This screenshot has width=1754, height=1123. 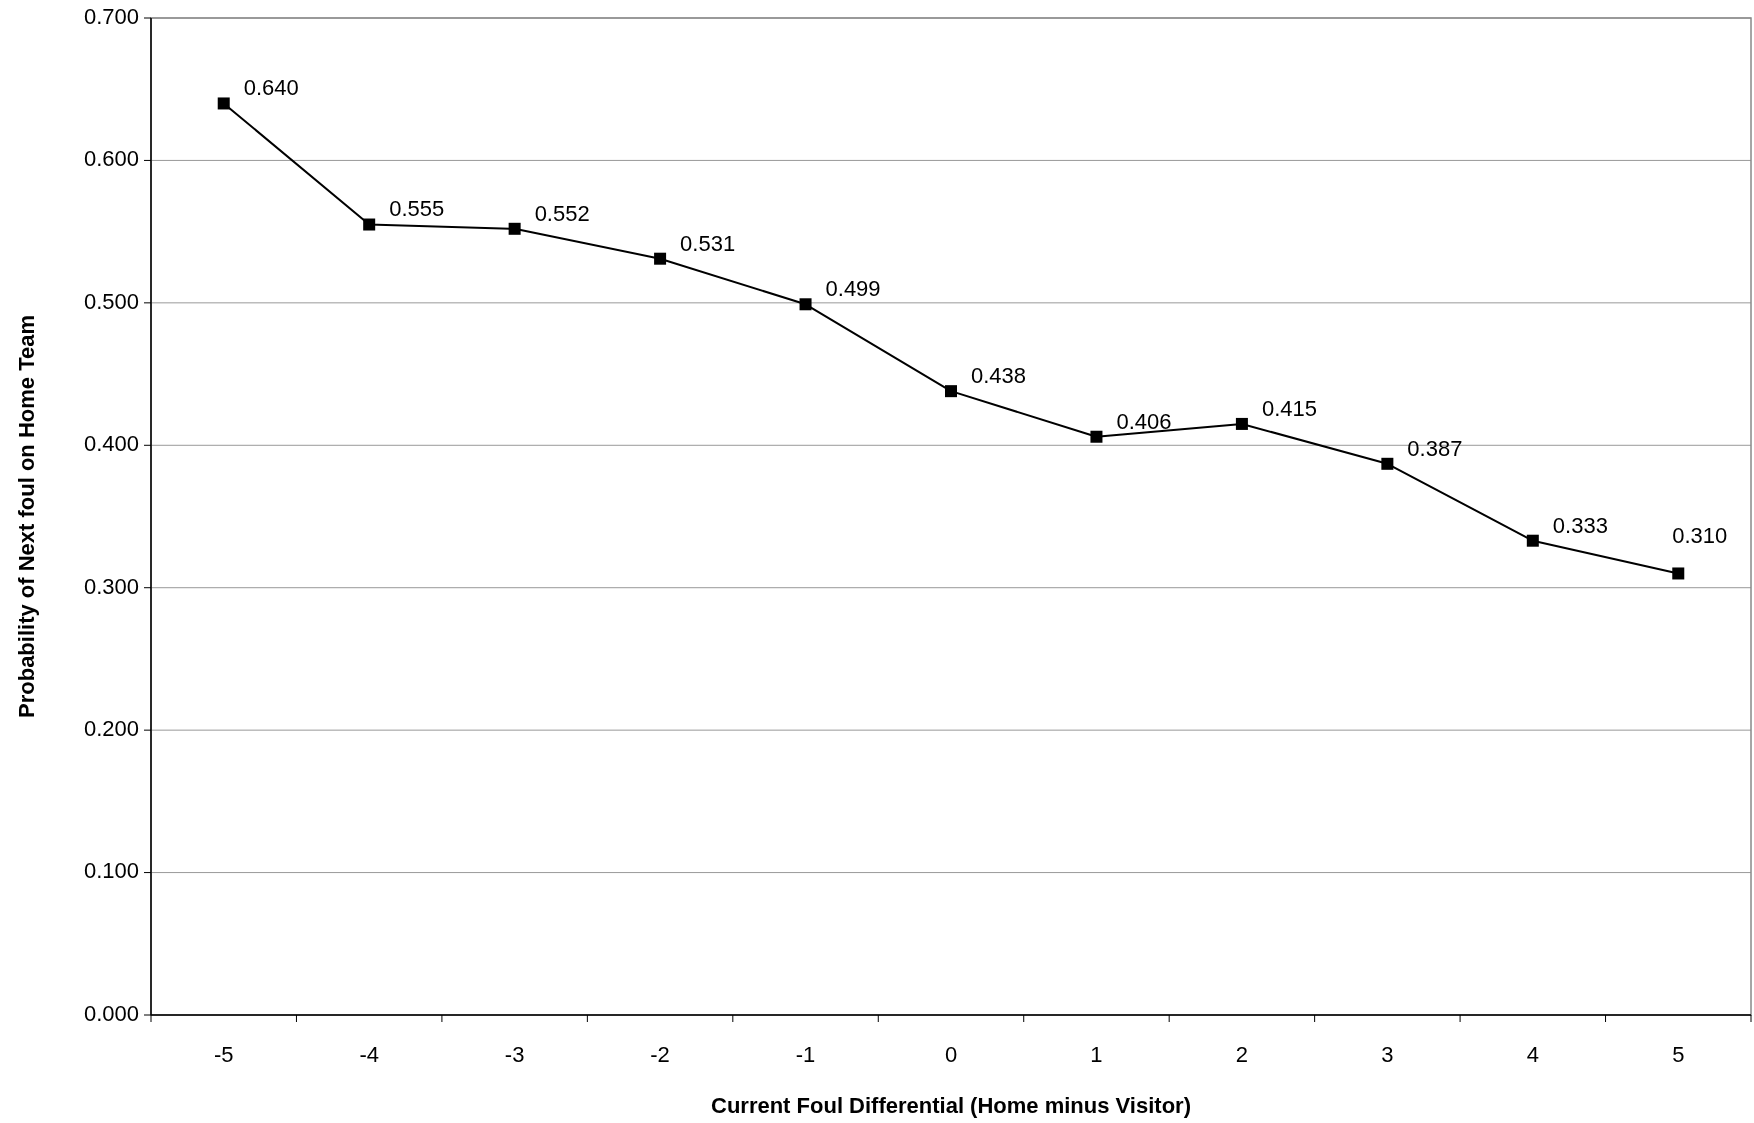 What do you see at coordinates (111, 728) in the screenshot?
I see `y-tick-label: 0.200` at bounding box center [111, 728].